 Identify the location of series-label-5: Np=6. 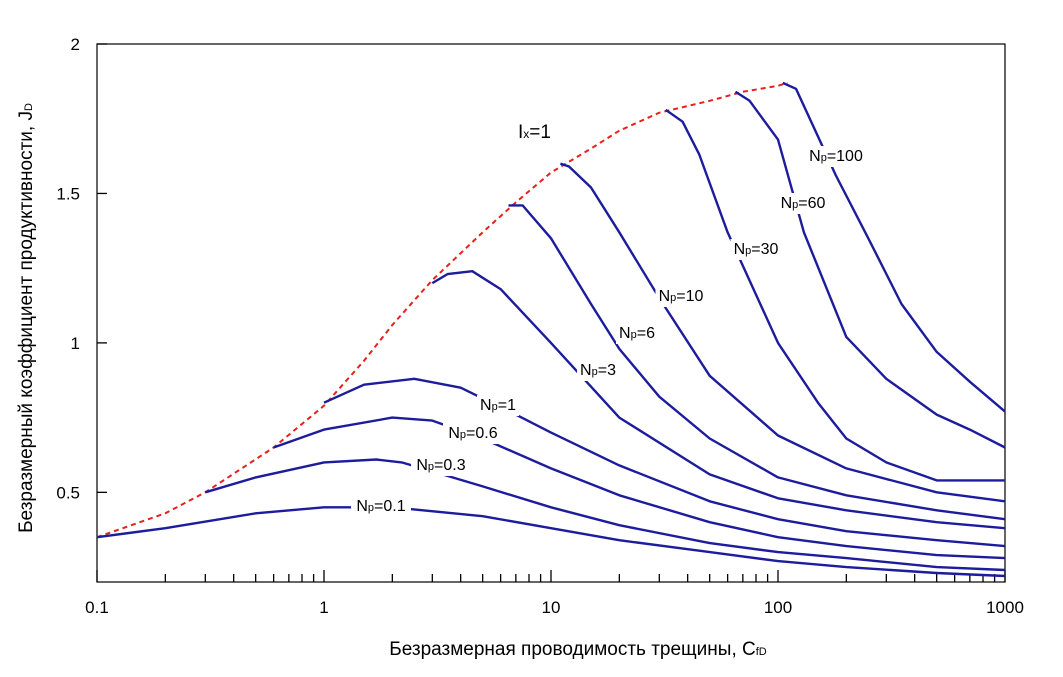
(637, 333).